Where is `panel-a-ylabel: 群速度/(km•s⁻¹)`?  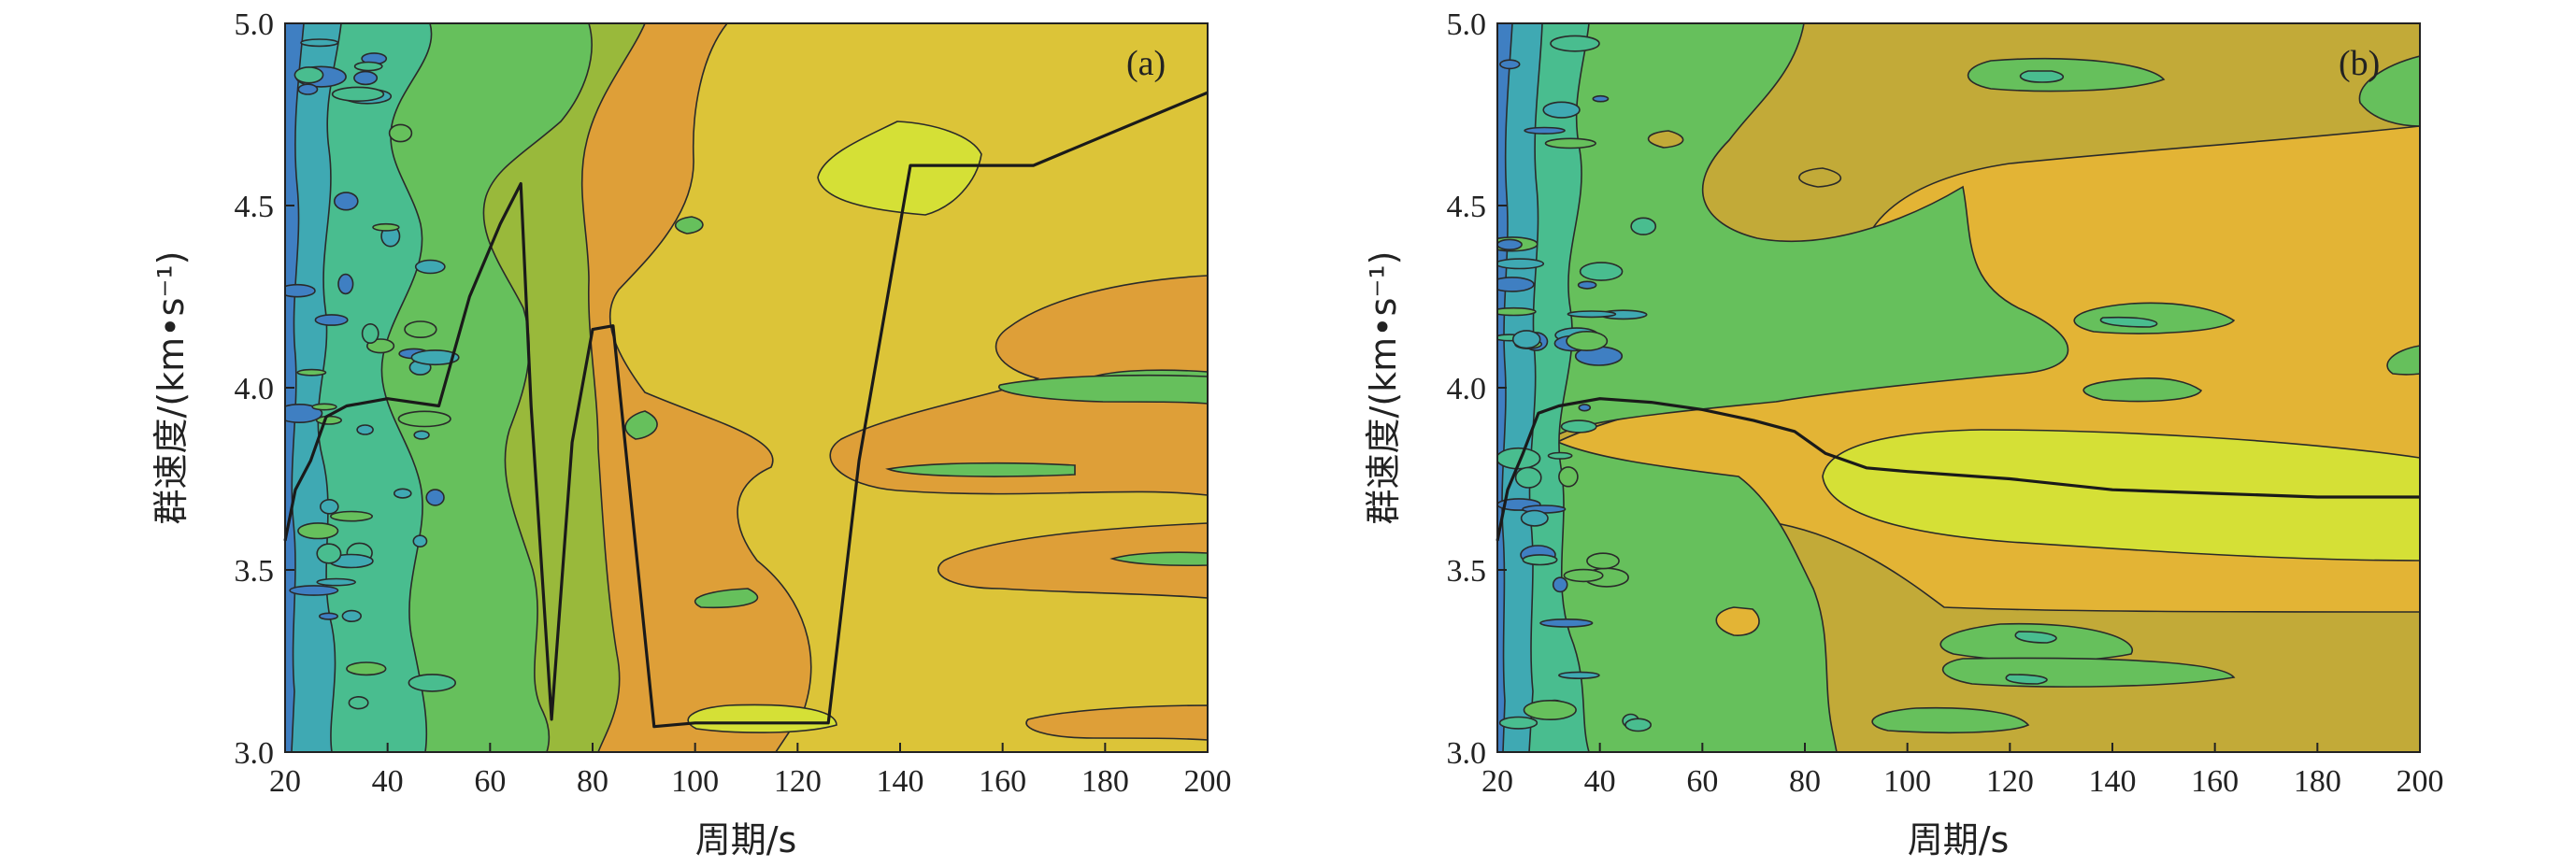
panel-a-ylabel: 群速度/(km•s⁻¹) is located at coordinates (171, 388).